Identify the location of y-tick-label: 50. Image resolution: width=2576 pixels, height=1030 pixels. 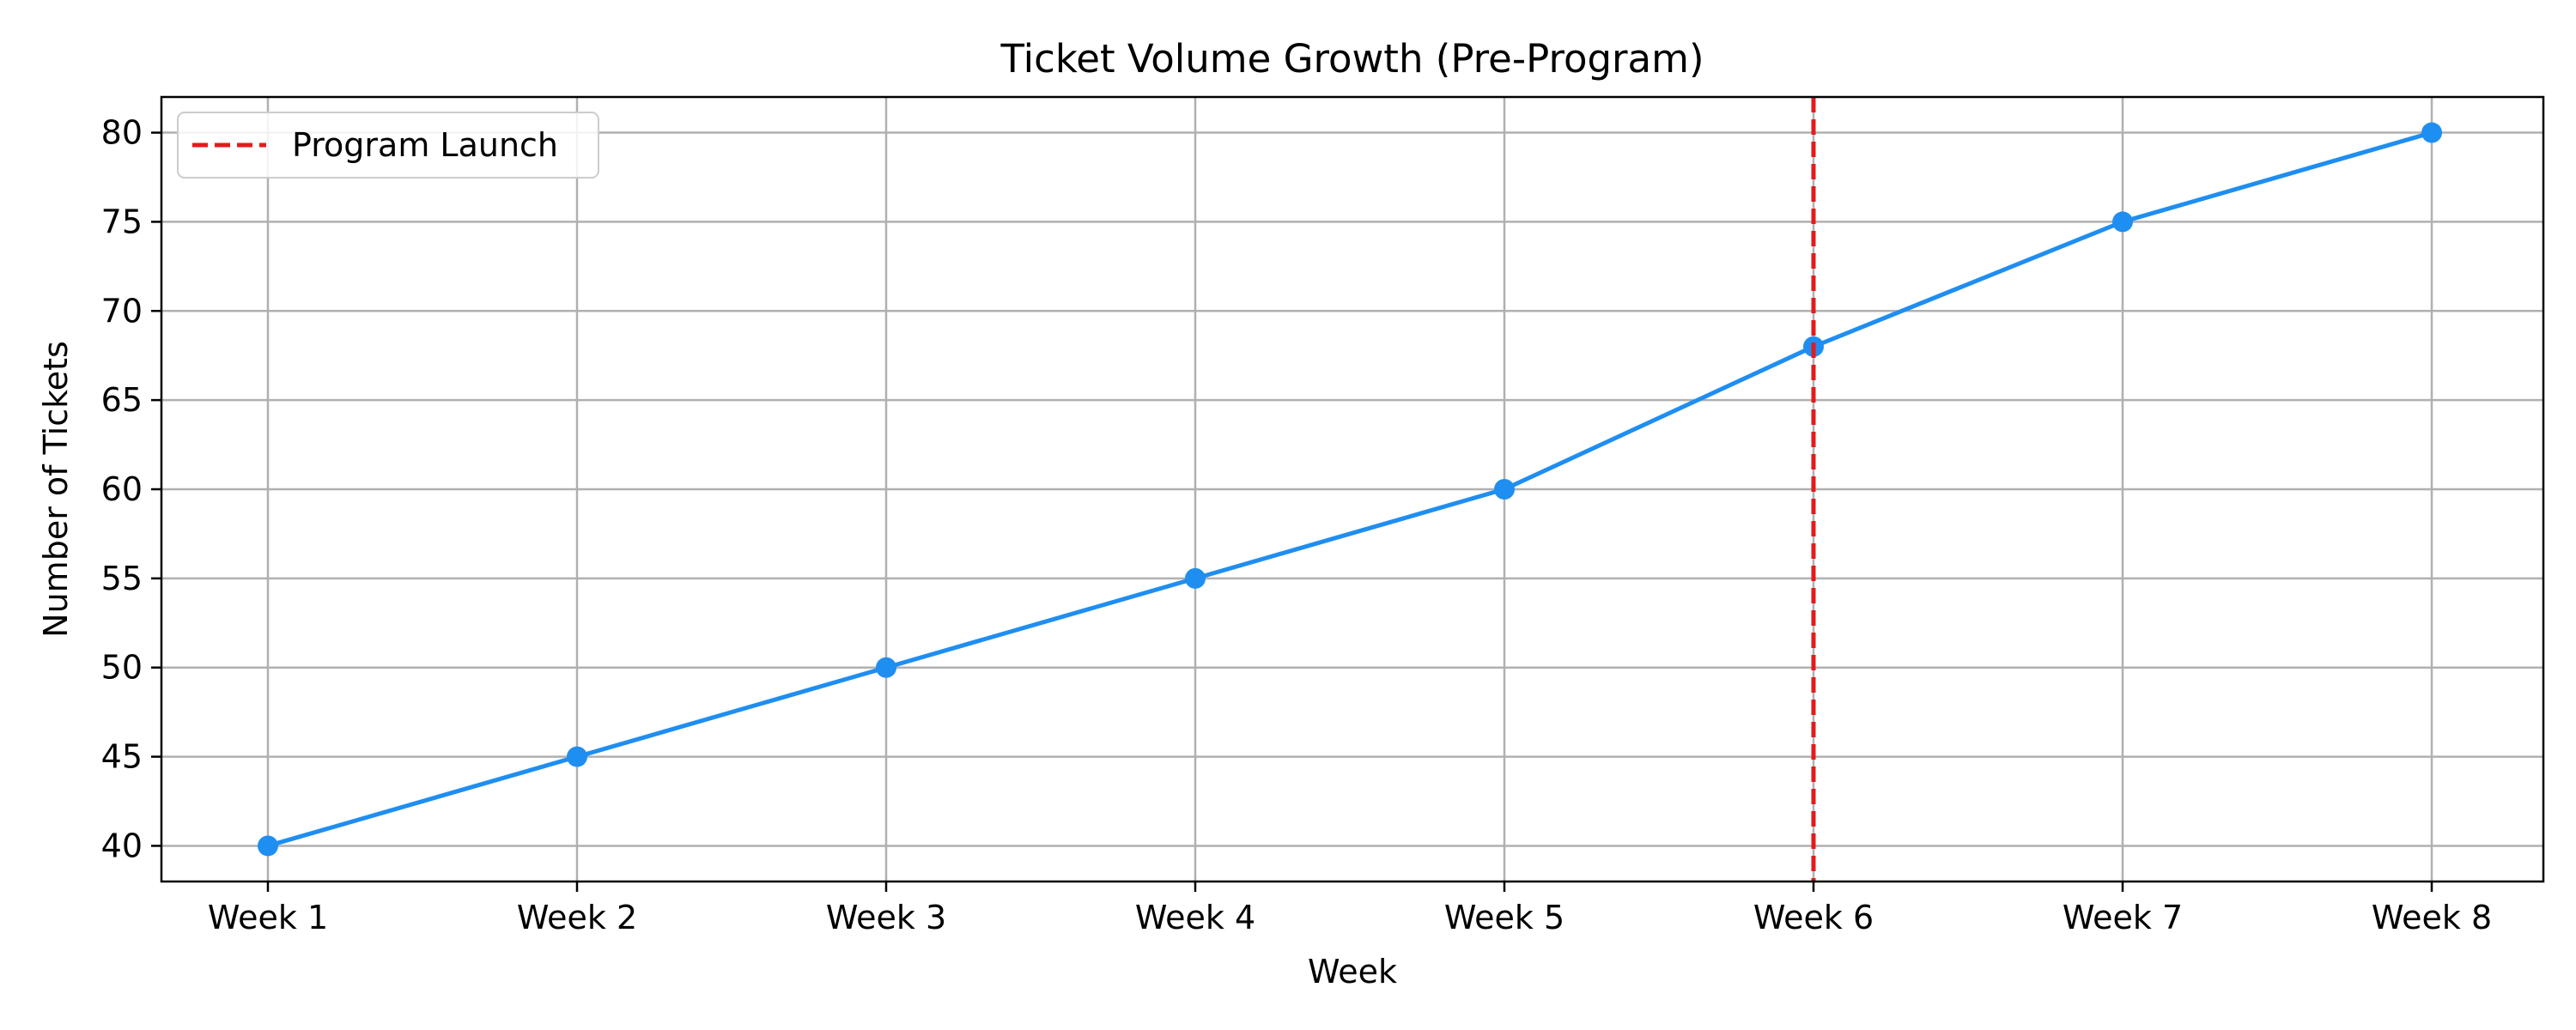
(122, 668).